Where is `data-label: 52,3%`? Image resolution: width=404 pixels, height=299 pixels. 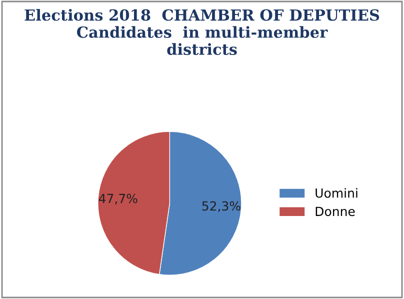
data-label: 52,3% is located at coordinates (221, 206).